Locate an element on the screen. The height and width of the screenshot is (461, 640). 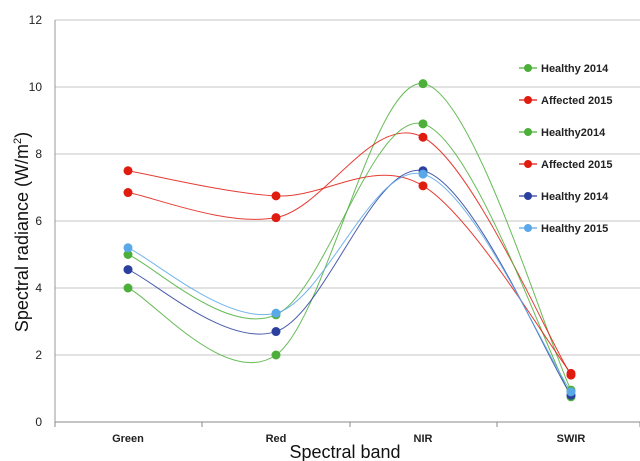
y-tick-label: 2 is located at coordinates (38, 355).